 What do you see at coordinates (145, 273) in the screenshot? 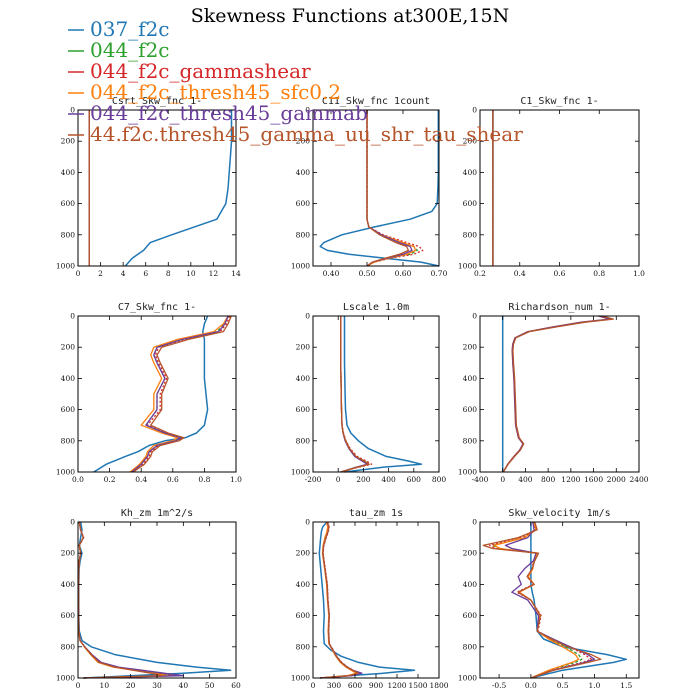
I see `x-tick-label: 6` at bounding box center [145, 273].